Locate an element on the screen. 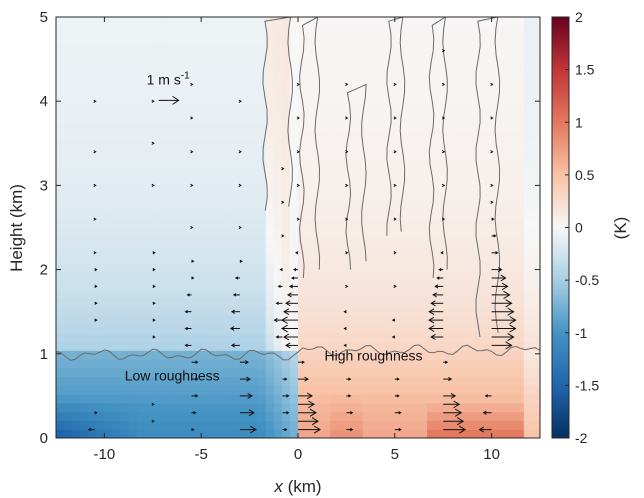  y-tick-label: 1 is located at coordinates (44, 354).